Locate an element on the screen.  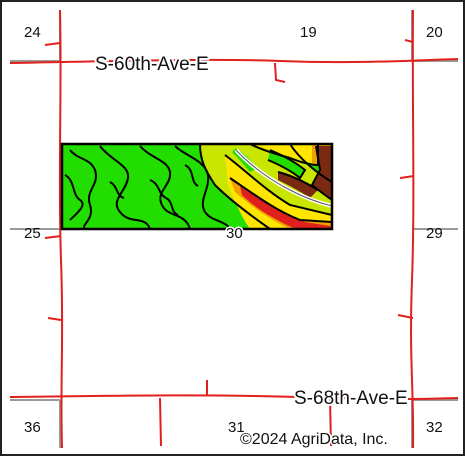
creek-outline is located at coordinates (284, 178).